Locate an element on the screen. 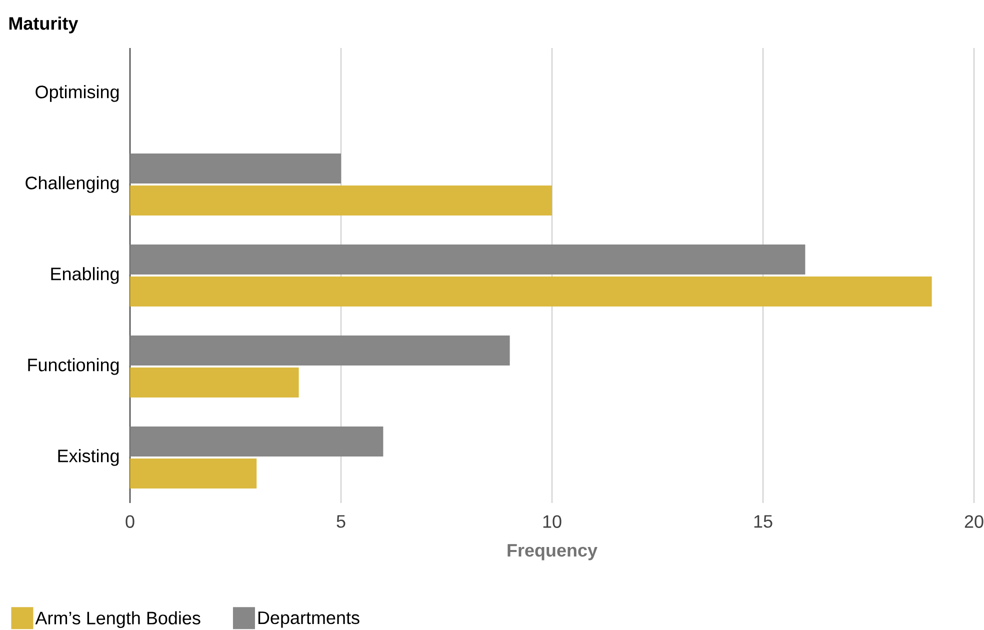  legend-label: Departments is located at coordinates (309, 620).